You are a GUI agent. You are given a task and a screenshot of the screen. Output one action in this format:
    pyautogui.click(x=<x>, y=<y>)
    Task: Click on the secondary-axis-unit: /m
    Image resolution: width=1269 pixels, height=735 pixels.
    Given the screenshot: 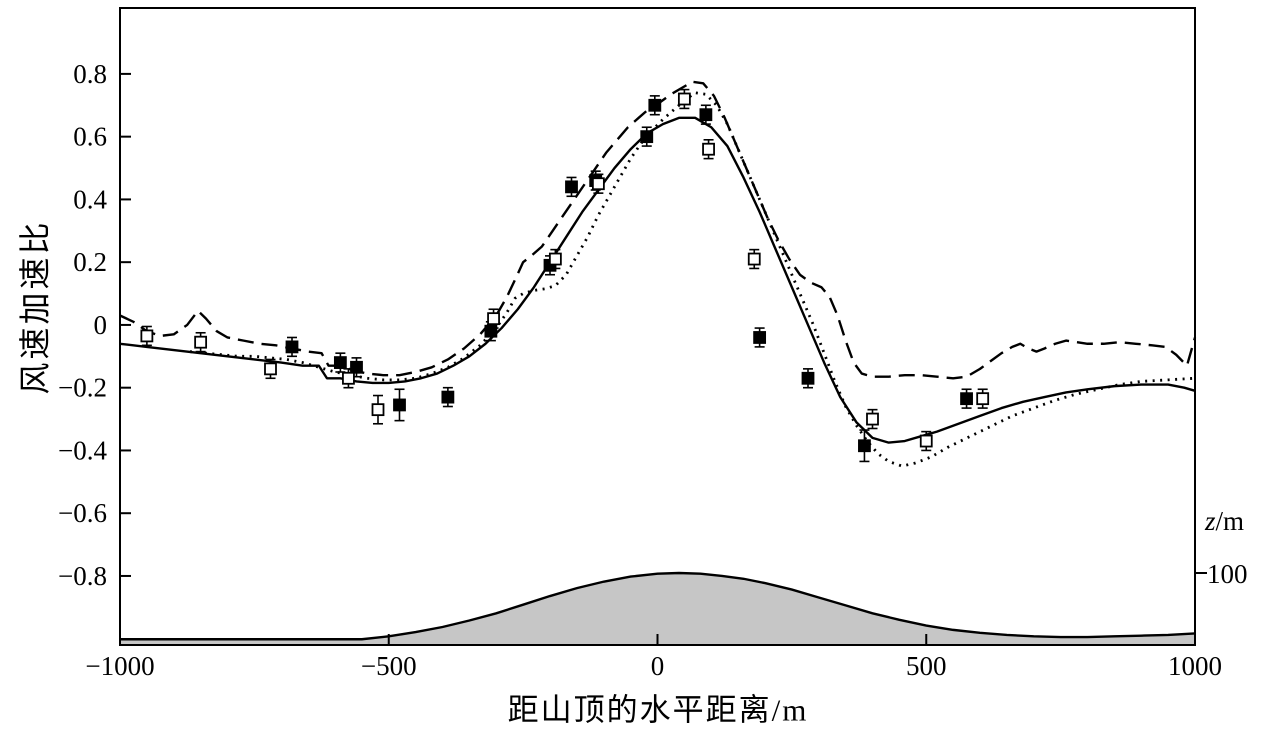 What is the action you would take?
    pyautogui.click(x=1230, y=521)
    